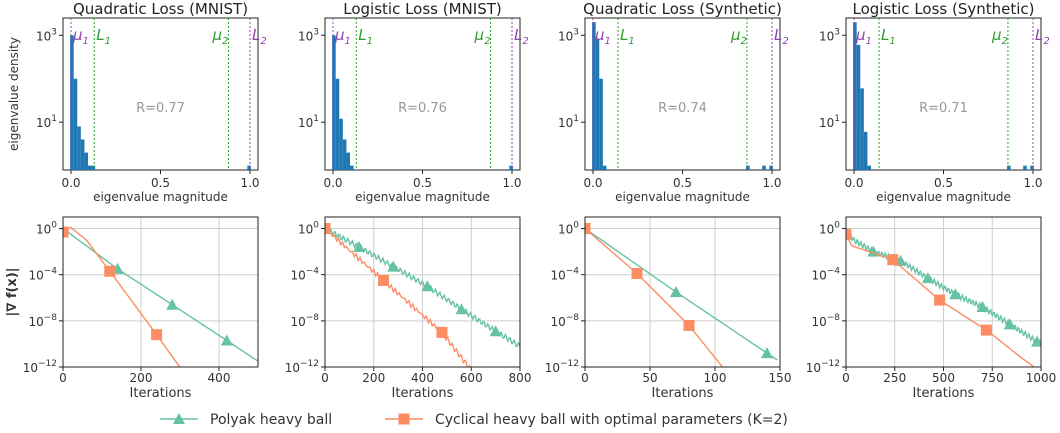 This screenshot has width=1060, height=433. Describe the element at coordinates (992, 378) in the screenshot. I see `x-tick-label: 750` at that location.